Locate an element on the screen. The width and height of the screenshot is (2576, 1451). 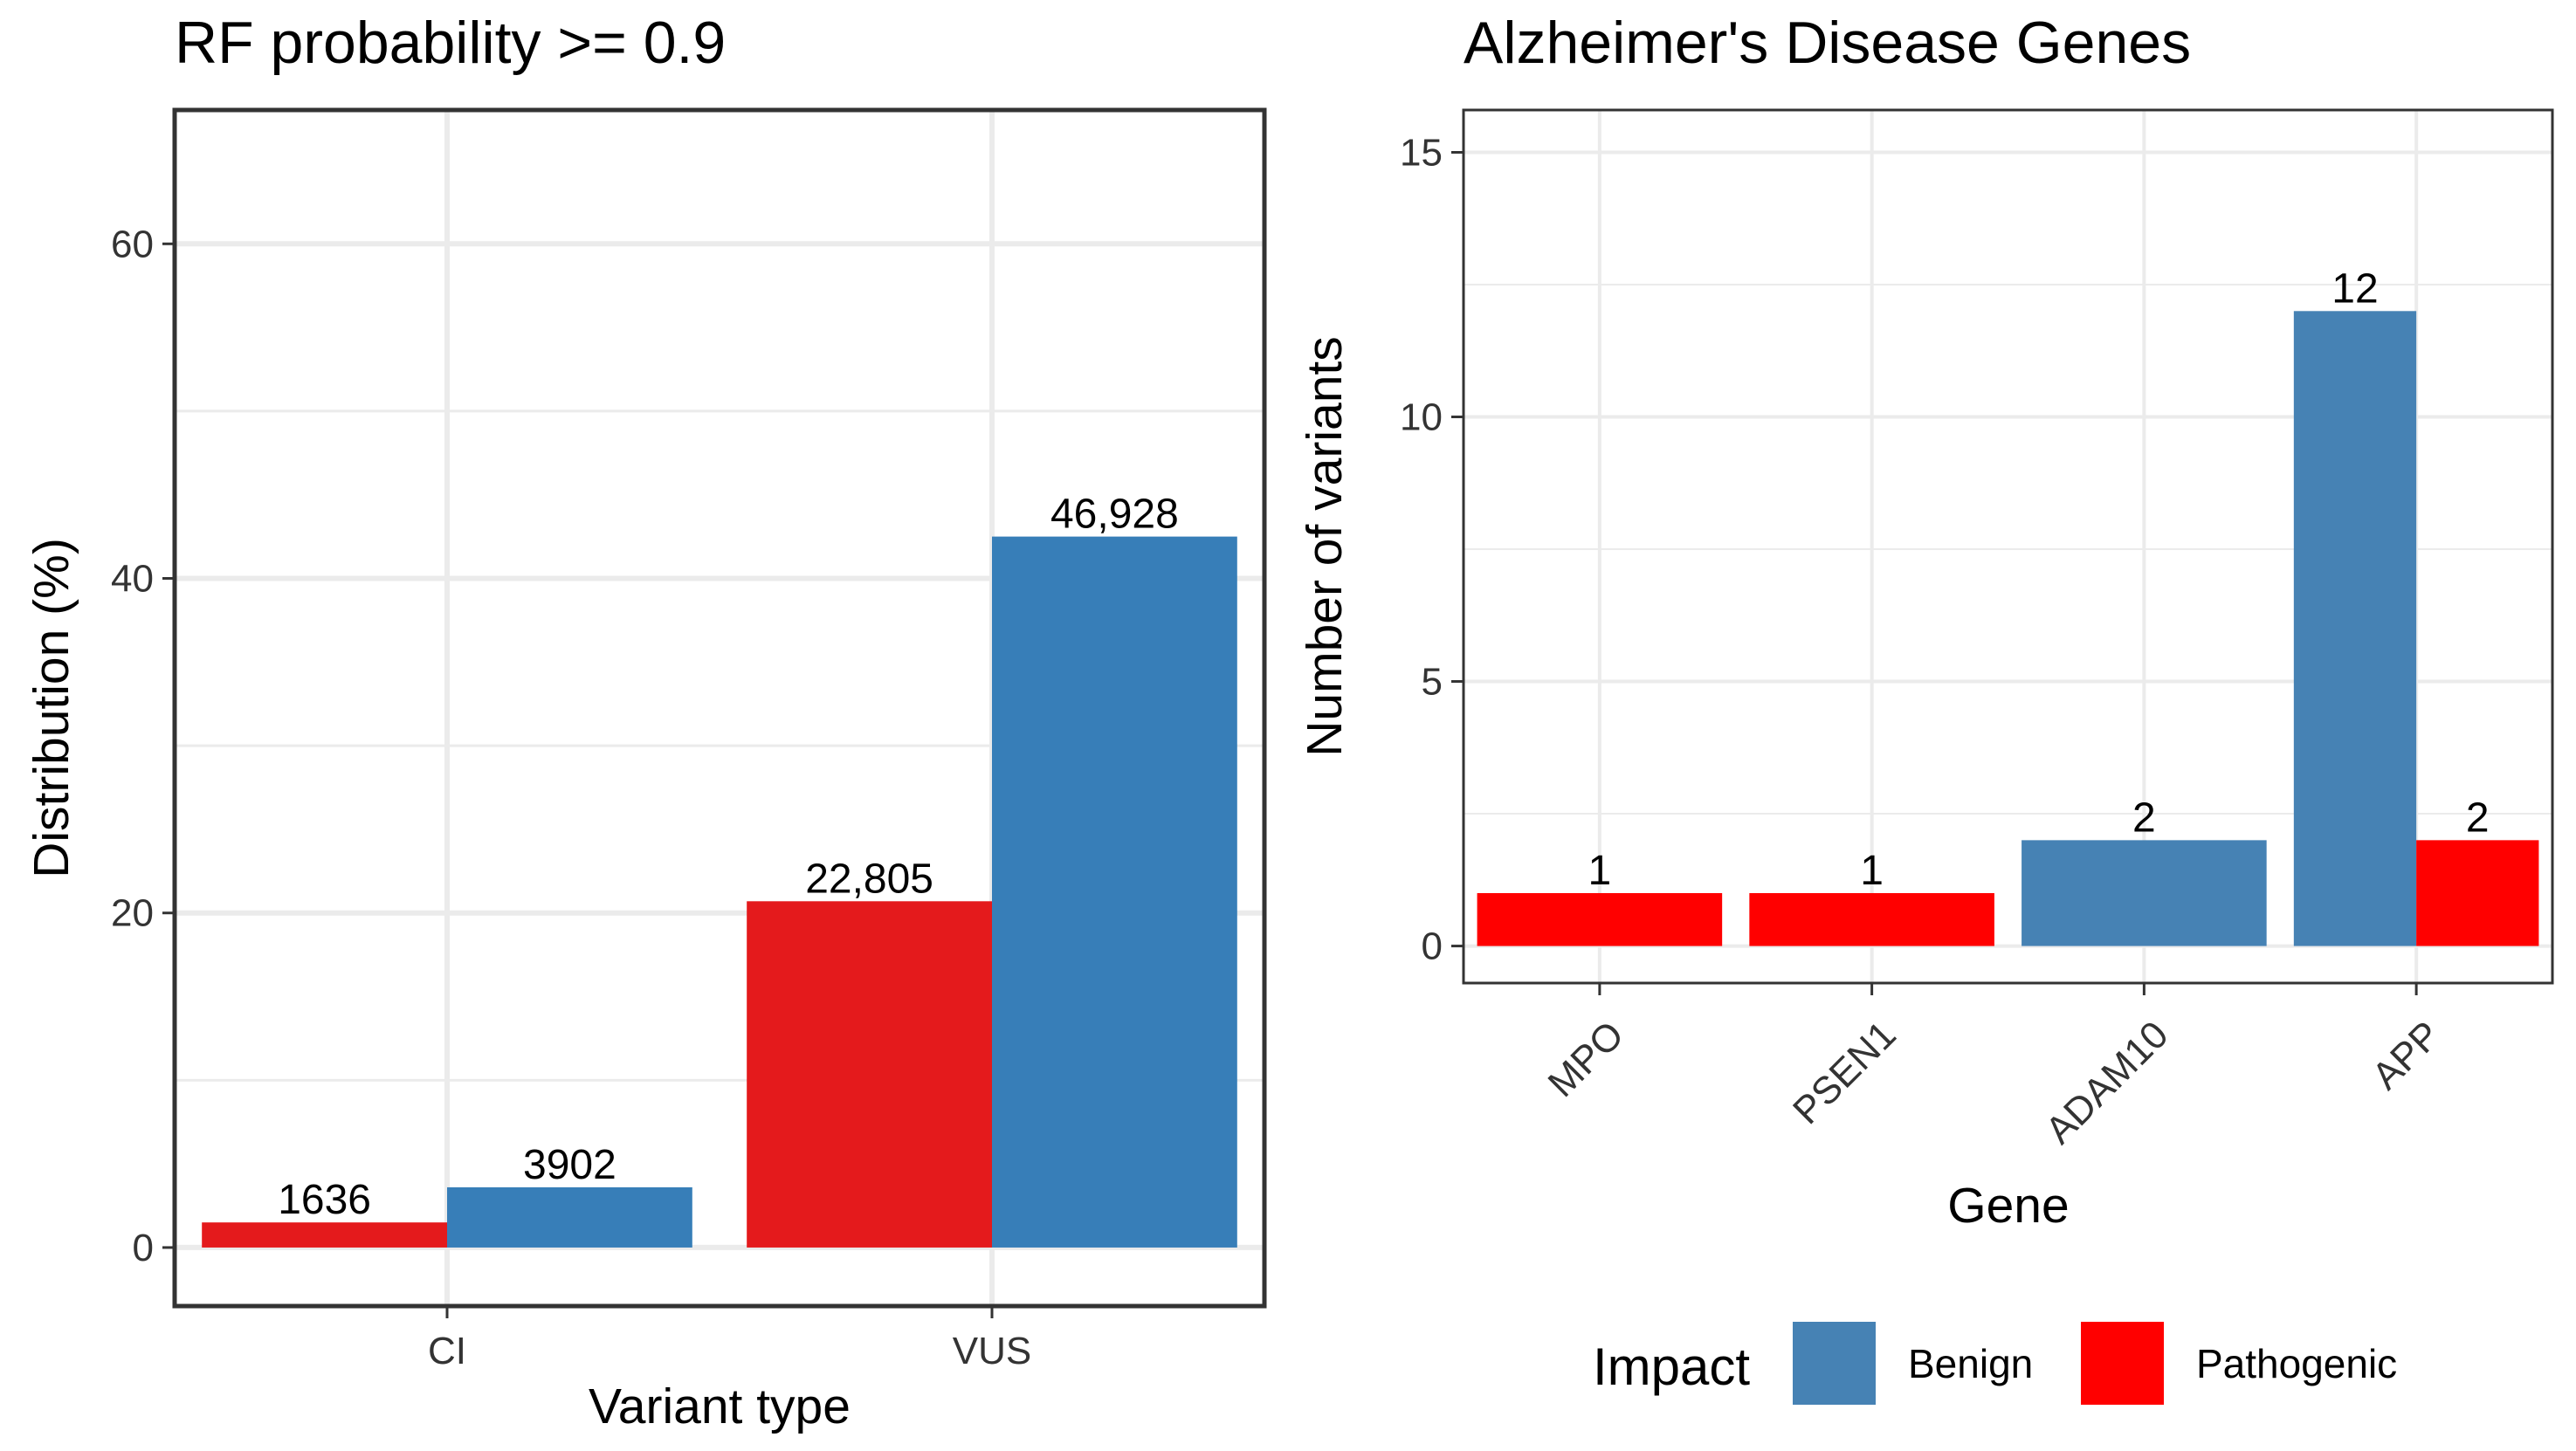
left-x-tick-label-ci: CI is located at coordinates (447, 1351).